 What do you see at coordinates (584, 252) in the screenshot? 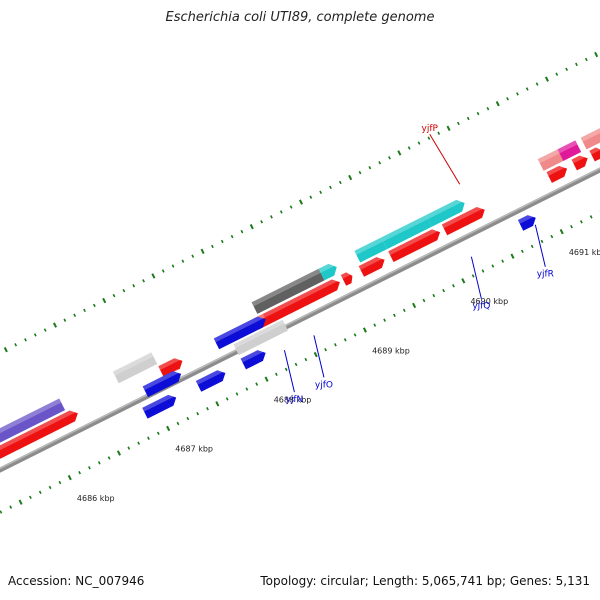
I see `scale-label-4691: 4691 kbp` at bounding box center [584, 252].